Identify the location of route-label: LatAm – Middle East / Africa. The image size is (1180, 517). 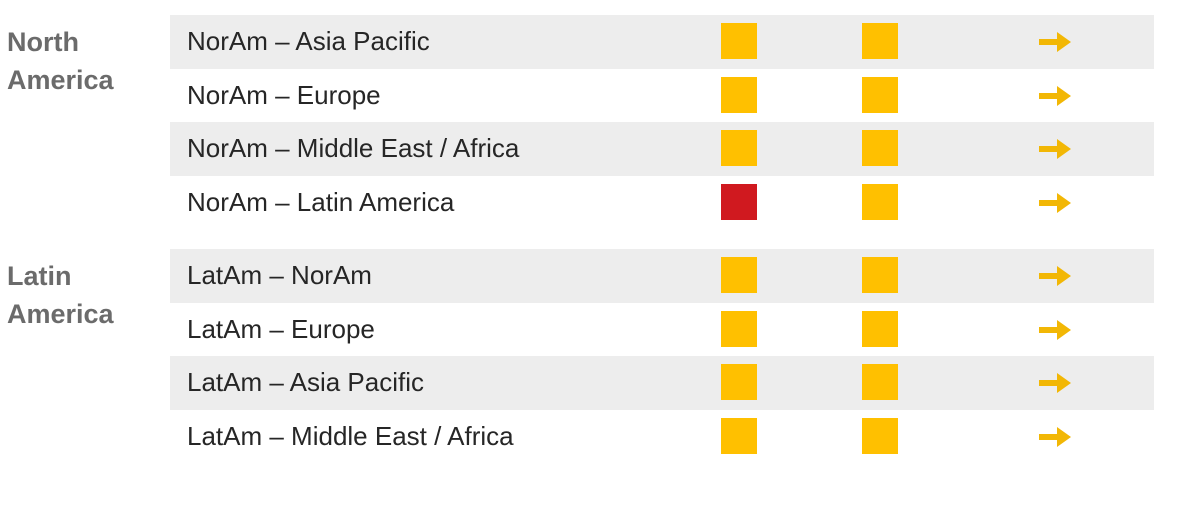
(350, 435).